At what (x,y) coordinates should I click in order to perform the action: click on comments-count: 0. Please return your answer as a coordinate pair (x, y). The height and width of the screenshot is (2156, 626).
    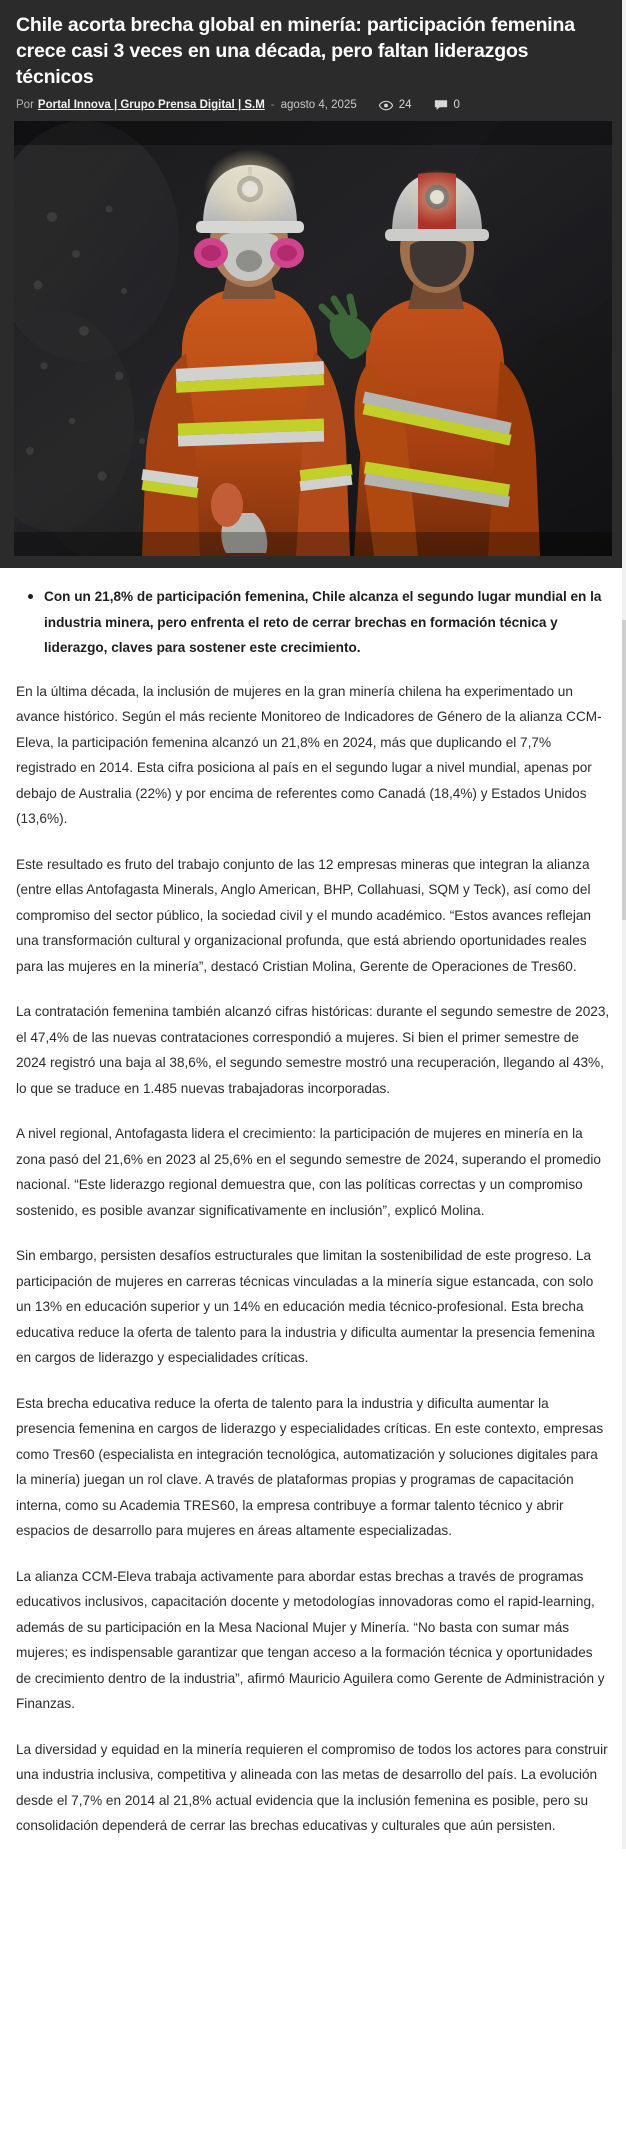
    Looking at the image, I should click on (456, 105).